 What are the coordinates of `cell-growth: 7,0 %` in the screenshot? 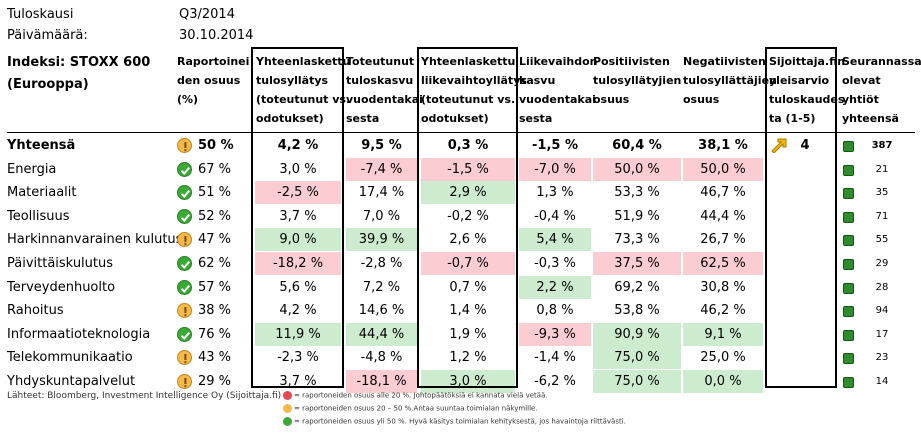 It's located at (381, 216).